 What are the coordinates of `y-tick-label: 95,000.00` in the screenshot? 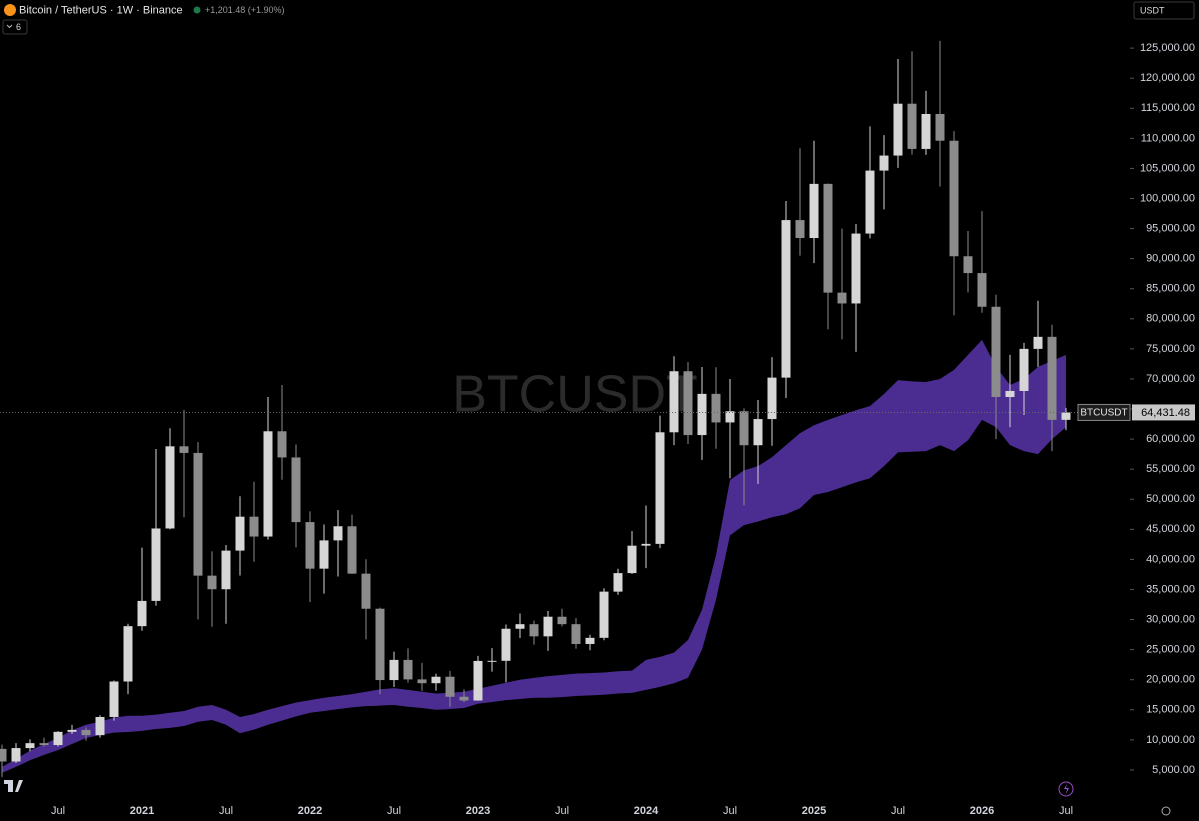 It's located at (1170, 228).